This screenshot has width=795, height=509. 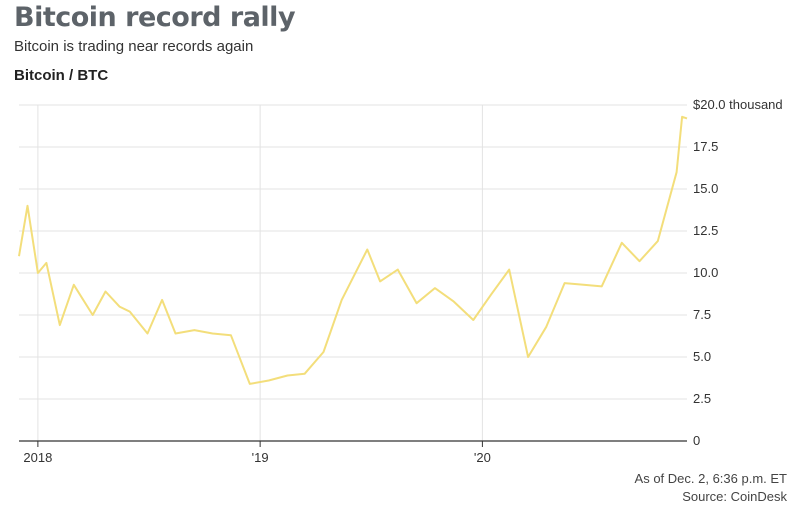 What do you see at coordinates (710, 478) in the screenshot?
I see `as-of-note: As of Dec. 2, 6:36 p.m. ET` at bounding box center [710, 478].